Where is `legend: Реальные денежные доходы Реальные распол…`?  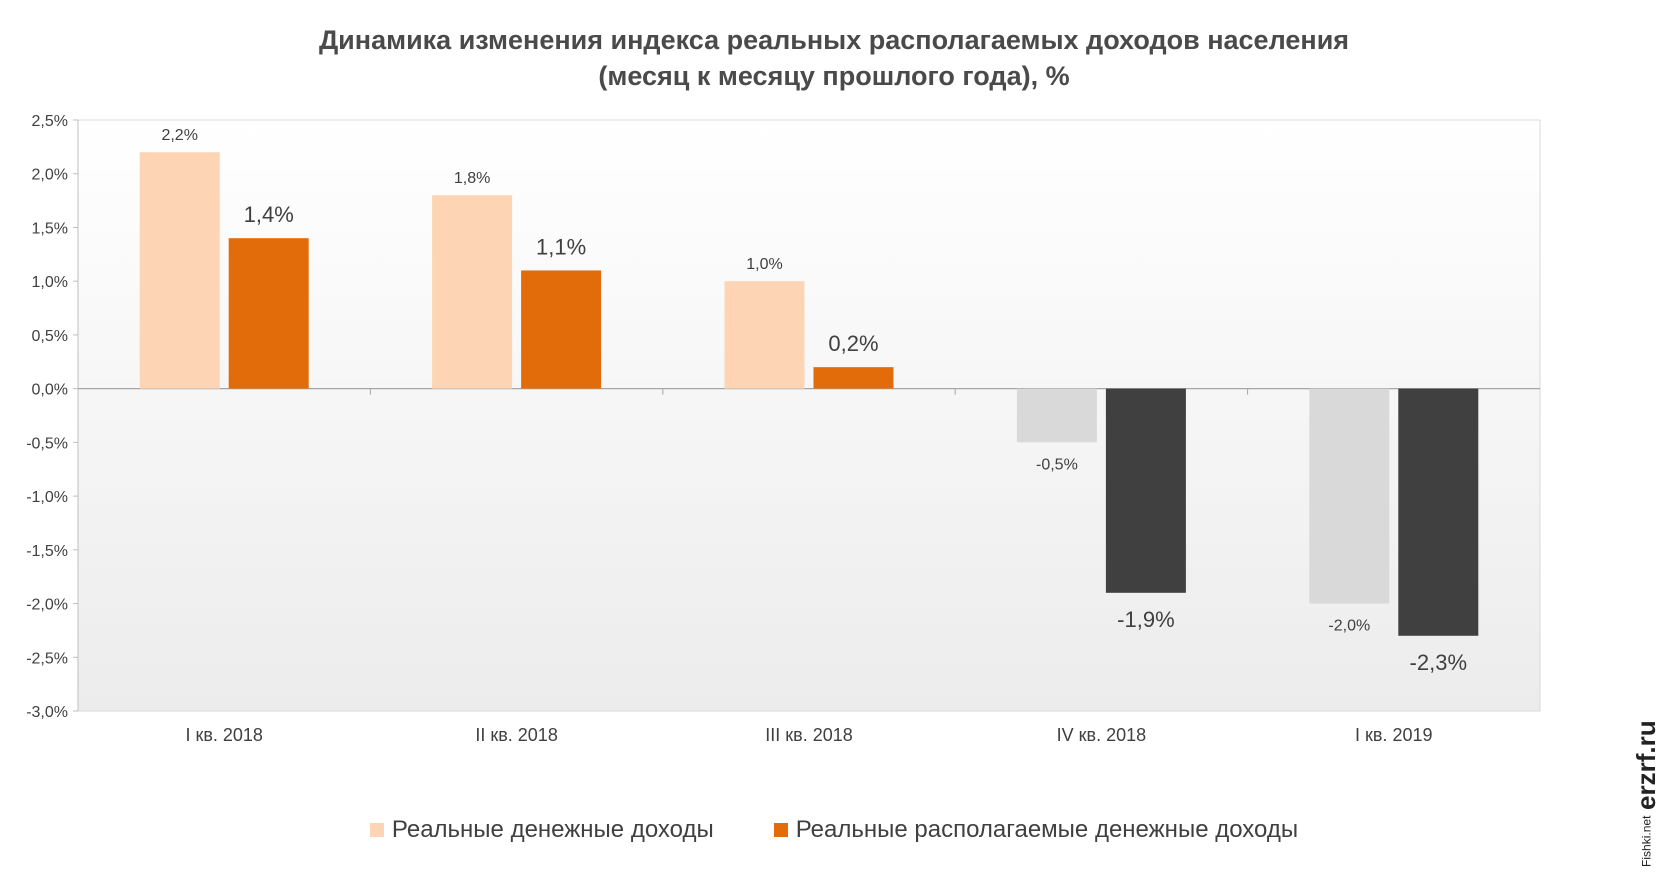
legend: Реальные денежные доходы Реальные распол… is located at coordinates (834, 830).